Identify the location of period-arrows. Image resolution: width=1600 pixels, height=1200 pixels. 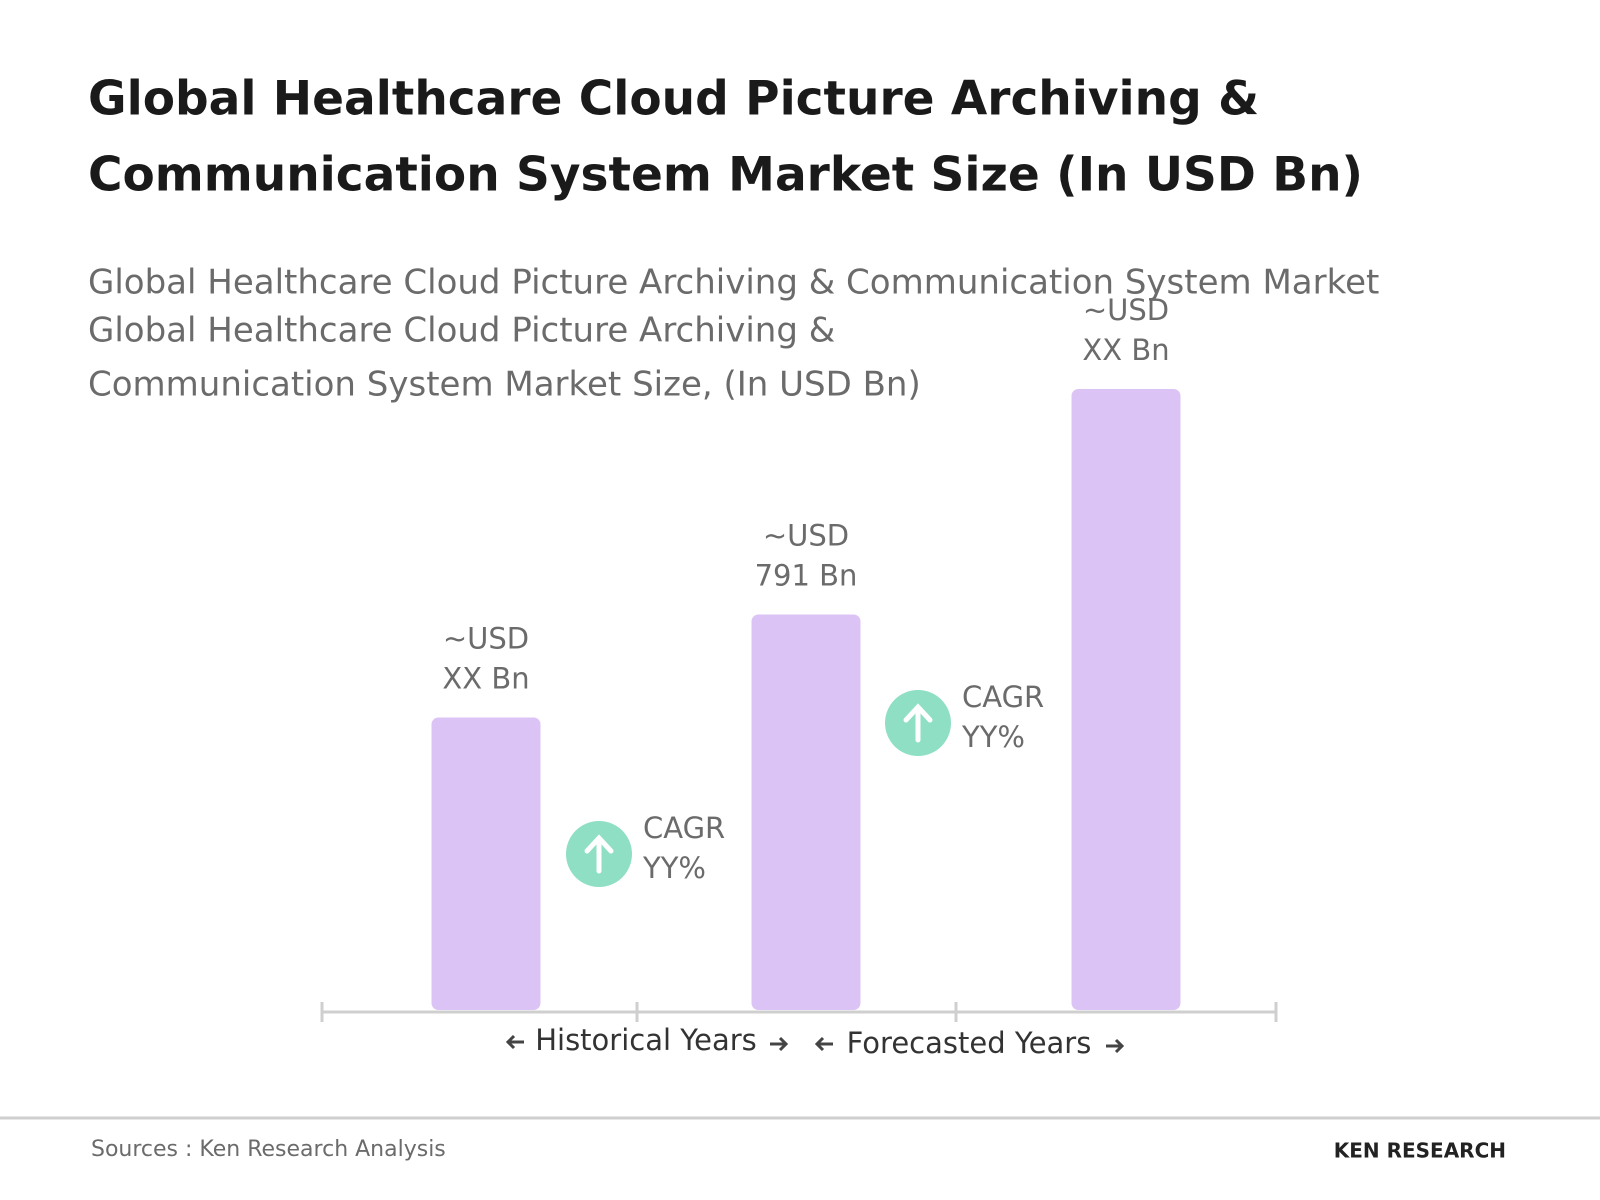
(815, 1044).